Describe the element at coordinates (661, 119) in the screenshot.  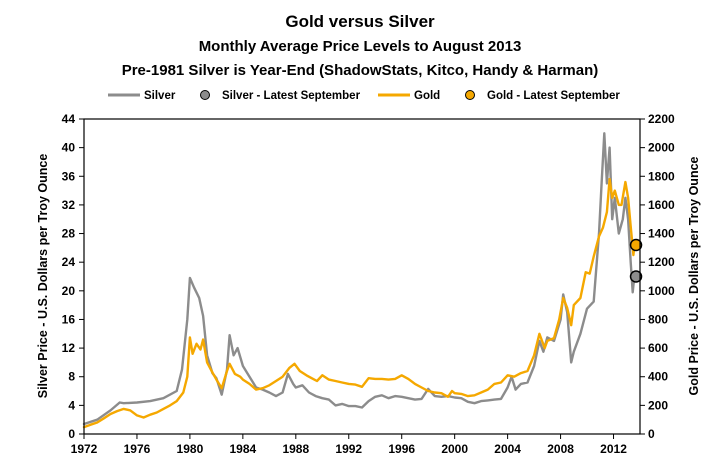
I see `y-right-tick-label: 2200` at that location.